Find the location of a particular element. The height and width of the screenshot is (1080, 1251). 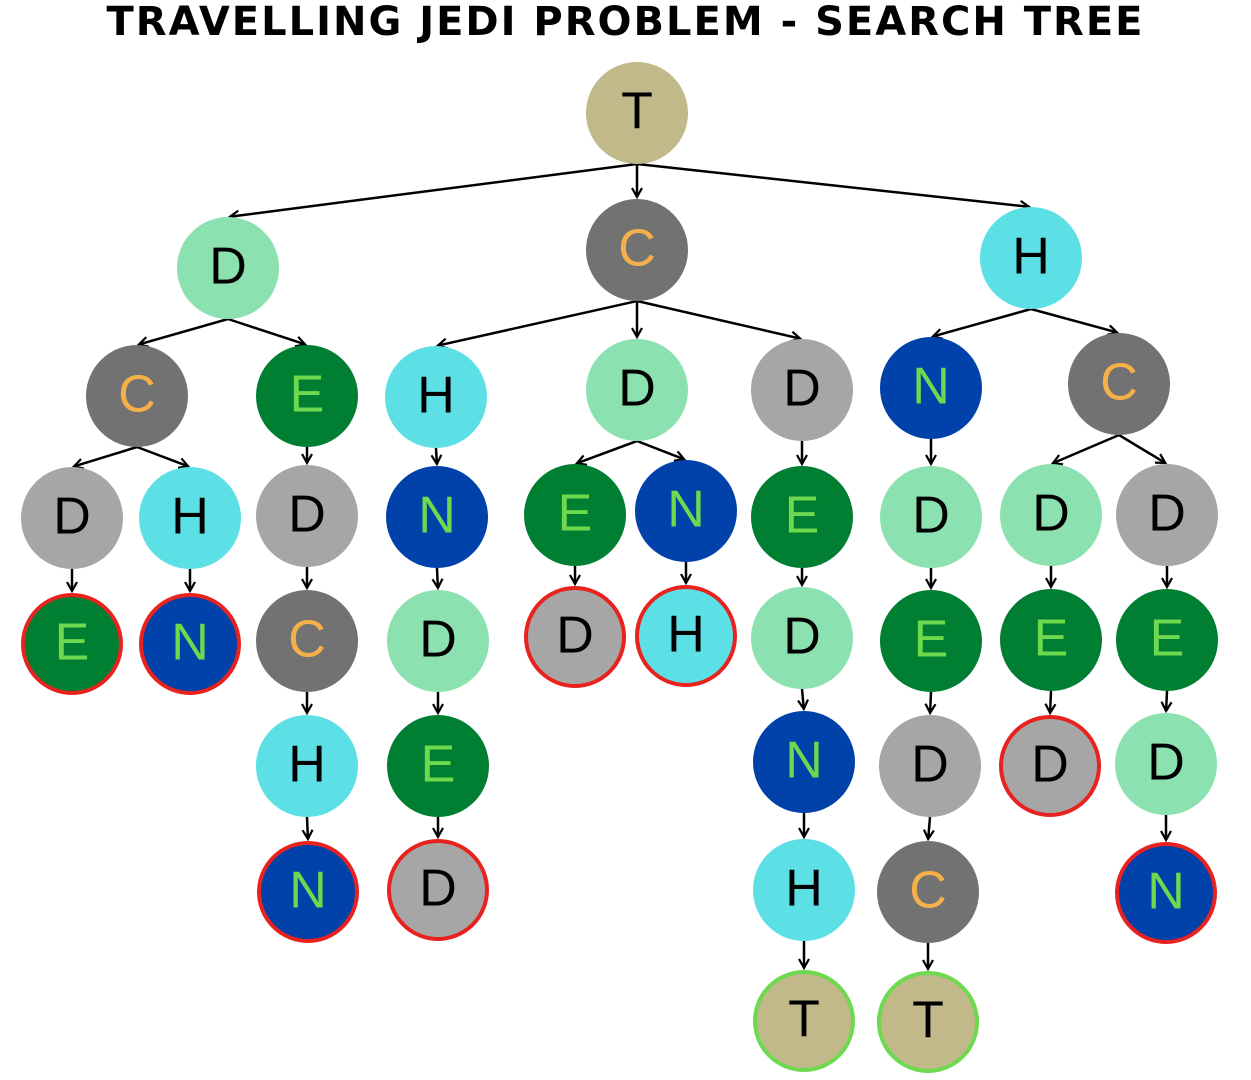

tree-node-e-n17: E is located at coordinates (438, 766).